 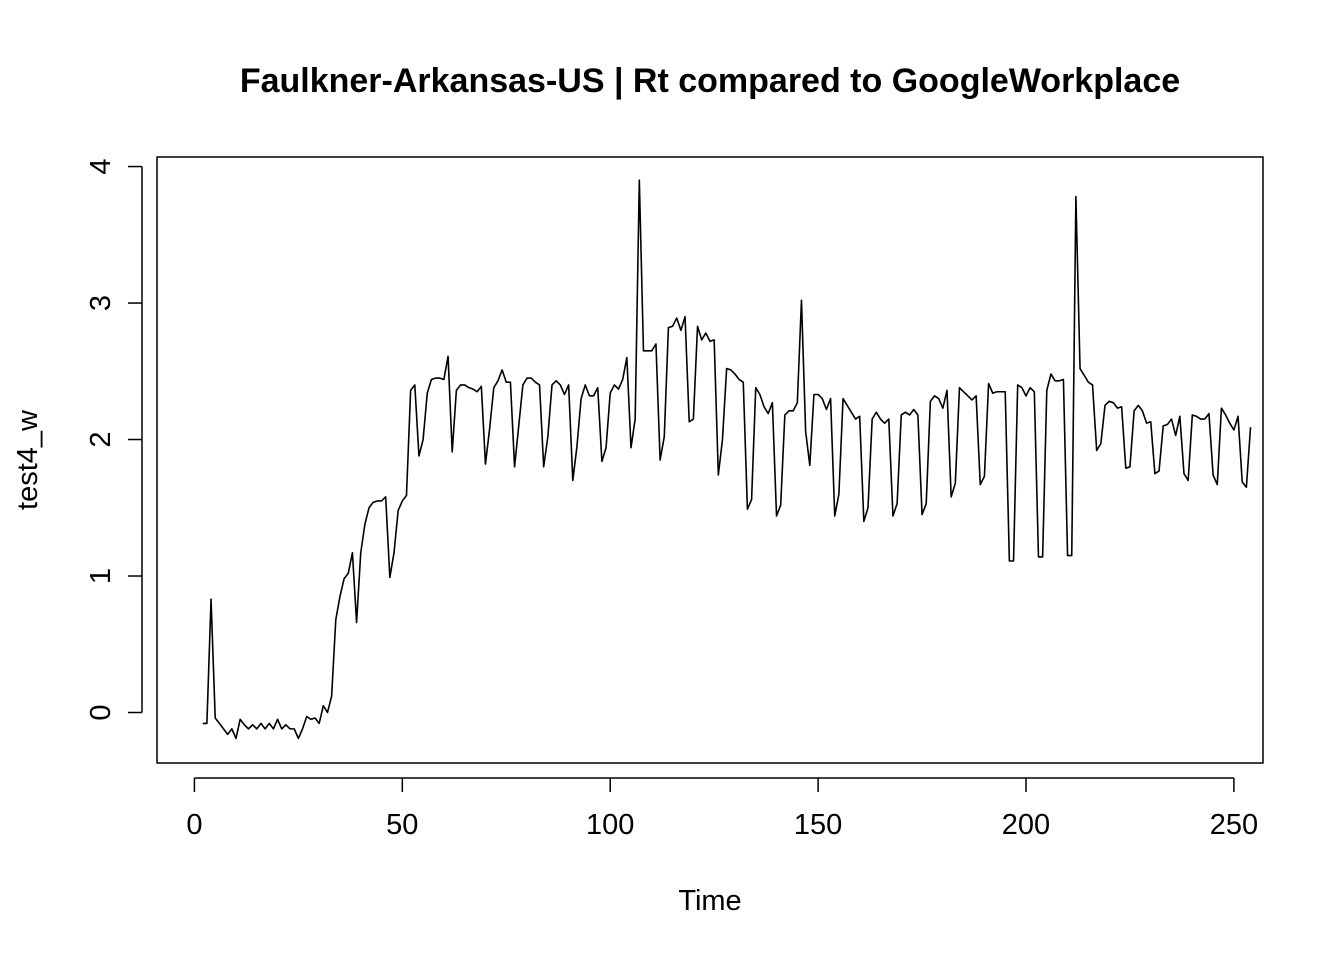 What do you see at coordinates (1026, 825) in the screenshot?
I see `x-tick-label: 200` at bounding box center [1026, 825].